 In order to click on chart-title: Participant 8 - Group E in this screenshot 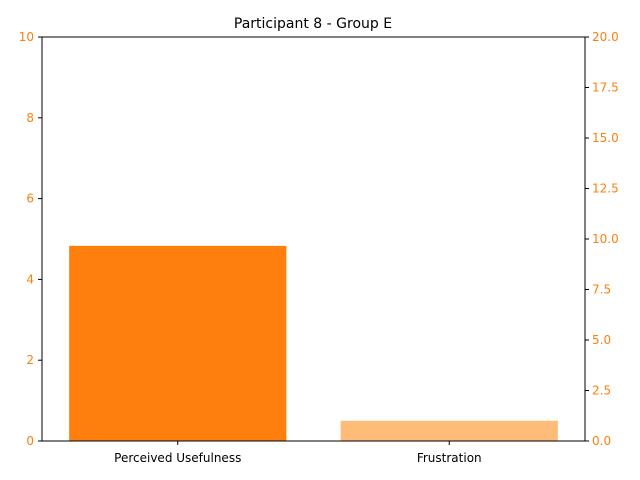, I will do `click(313, 24)`.